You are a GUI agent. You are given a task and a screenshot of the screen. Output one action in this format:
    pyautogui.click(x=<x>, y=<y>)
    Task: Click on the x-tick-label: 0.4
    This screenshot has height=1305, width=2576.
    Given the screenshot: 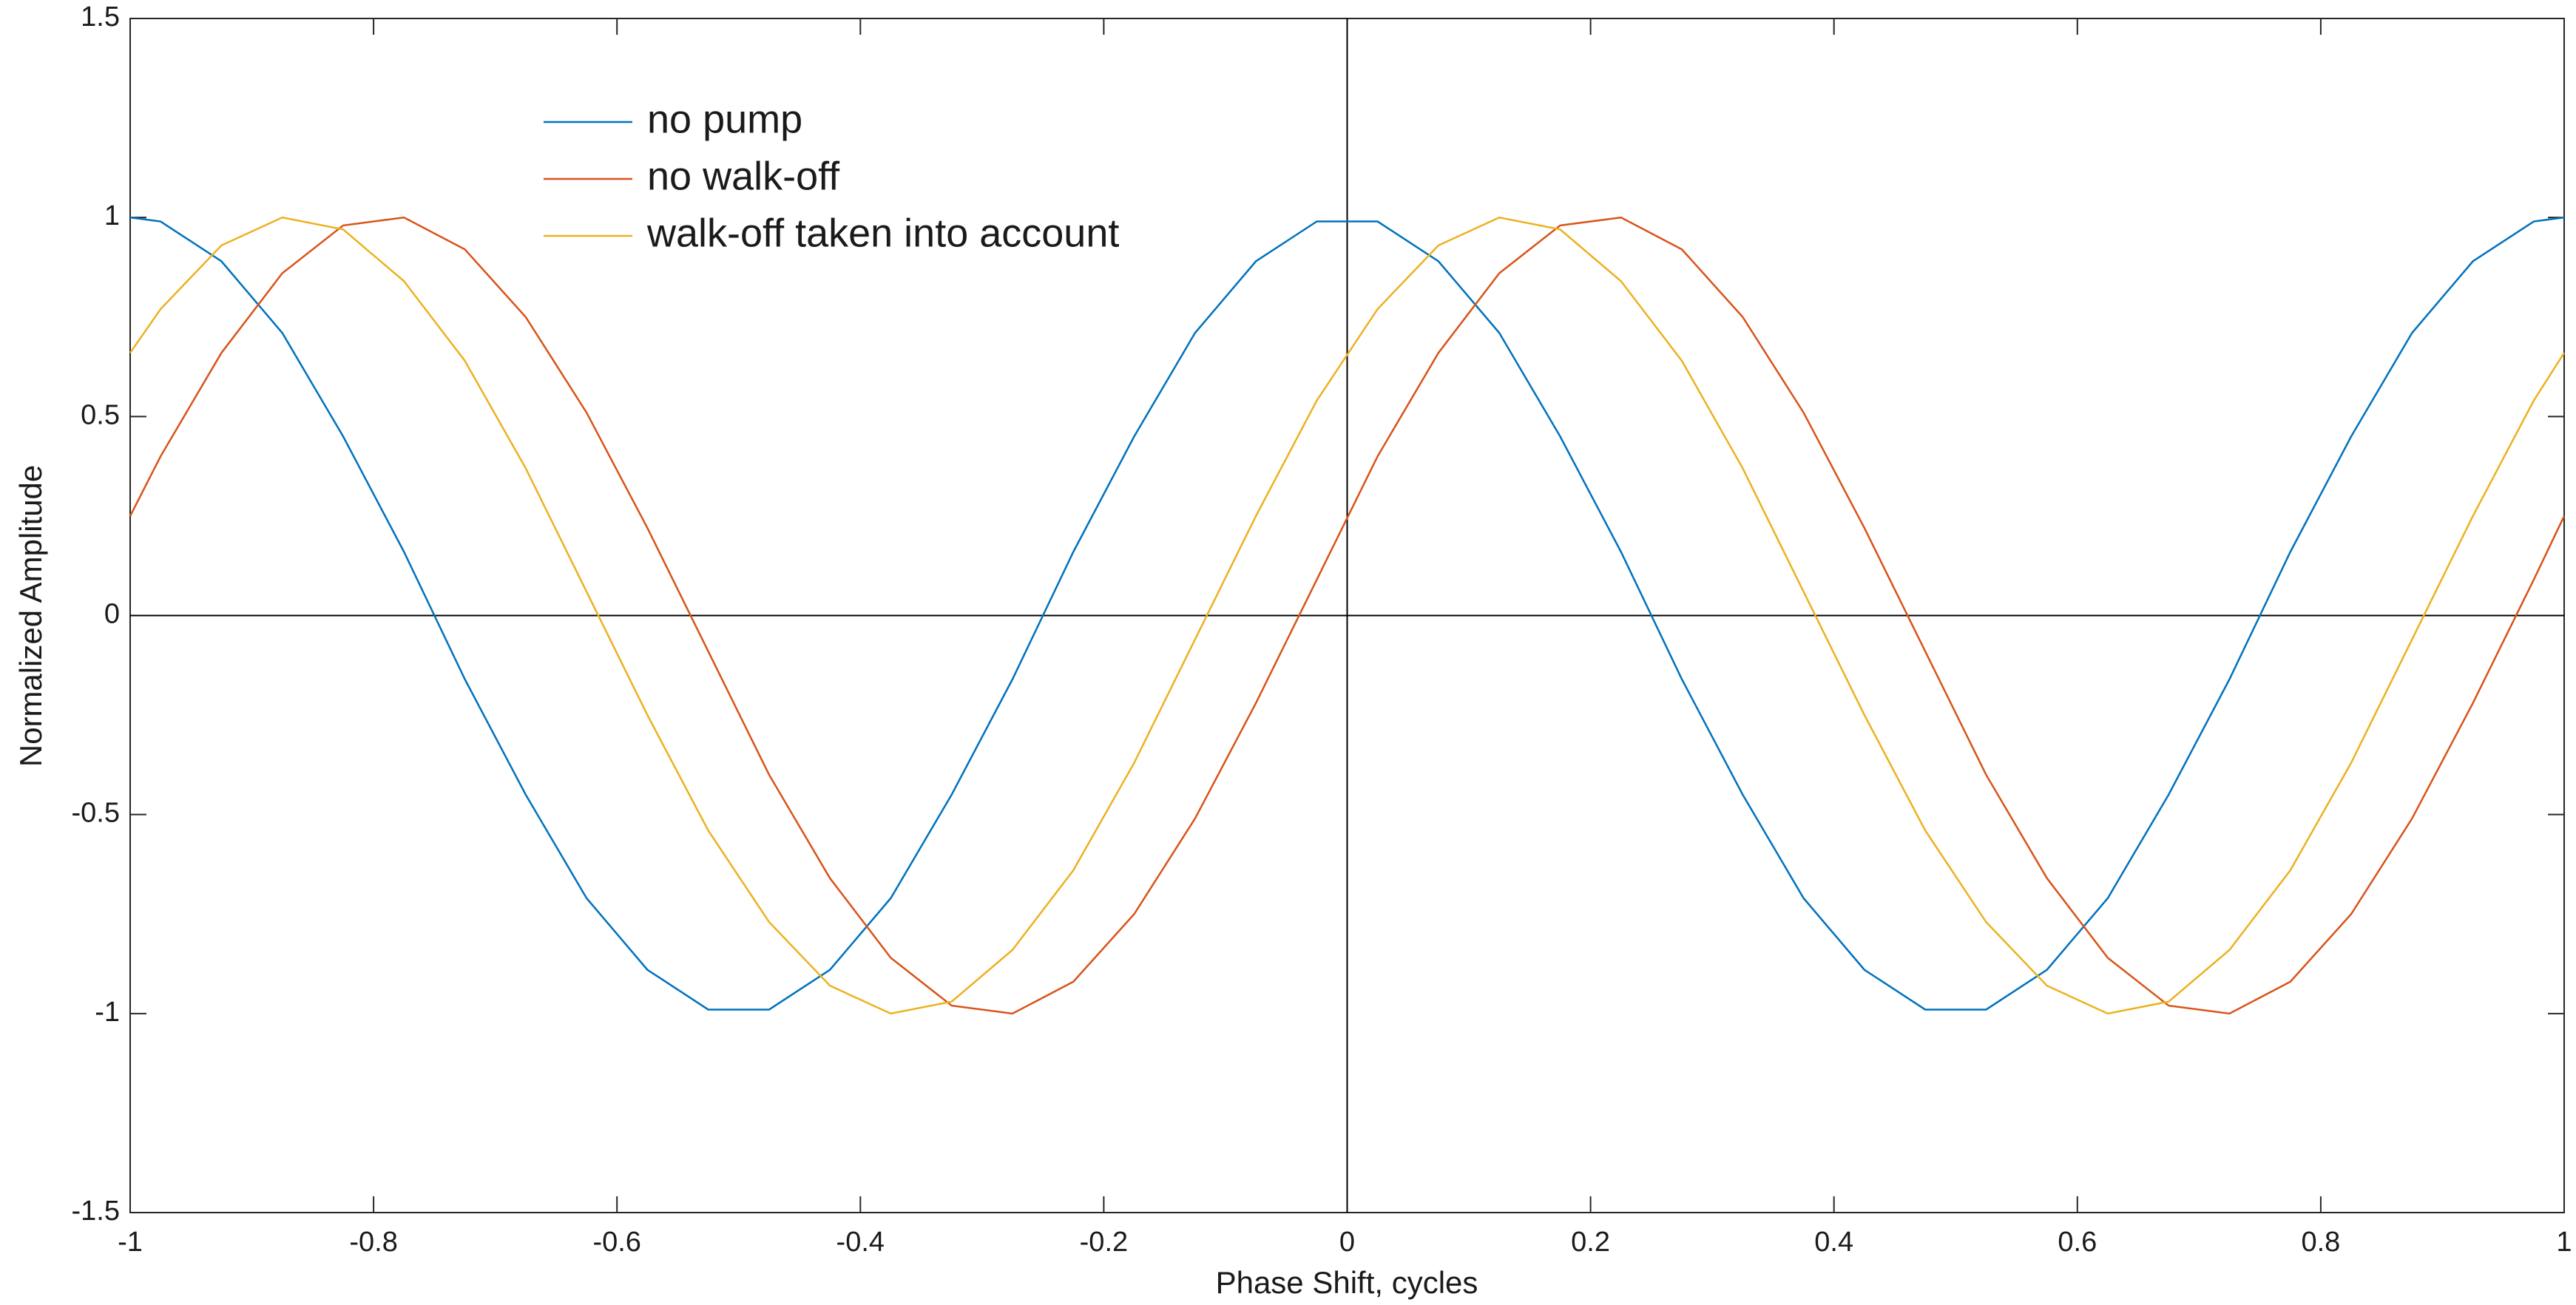 What is the action you would take?
    pyautogui.click(x=1833, y=1242)
    